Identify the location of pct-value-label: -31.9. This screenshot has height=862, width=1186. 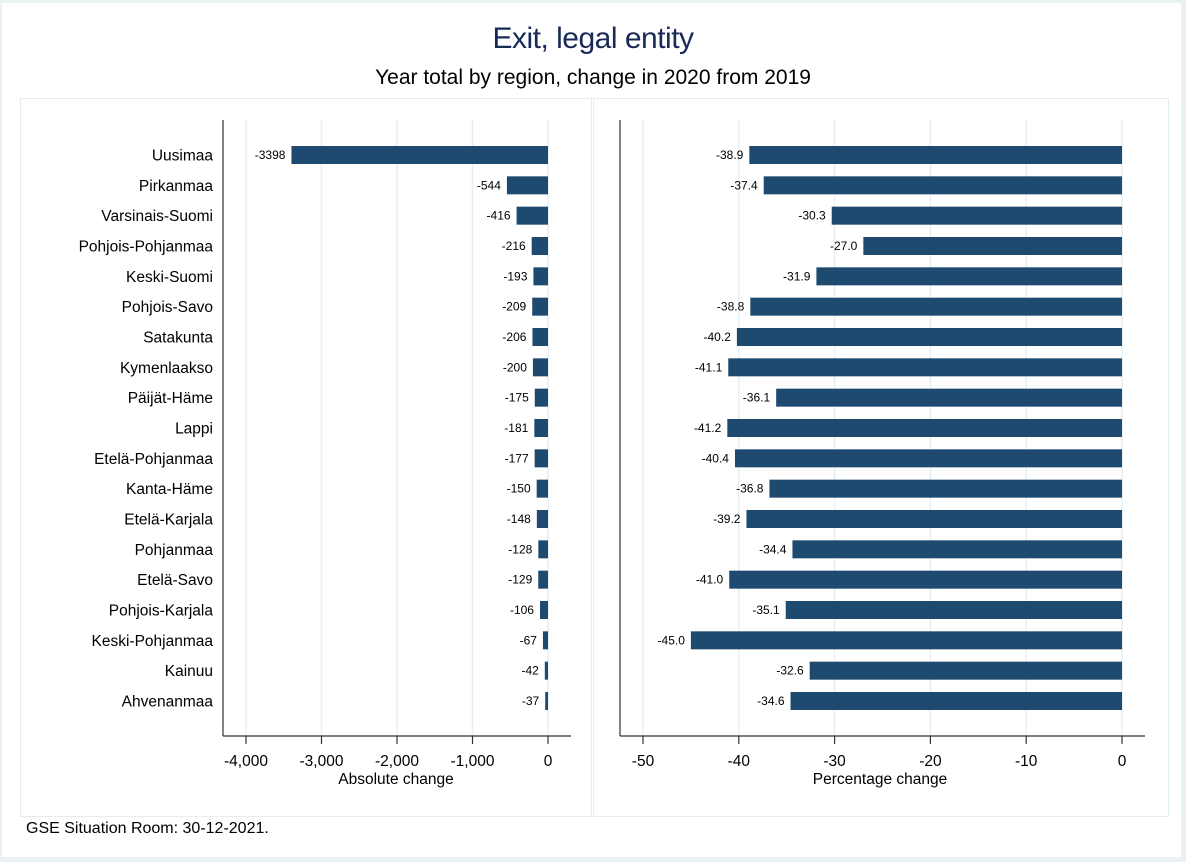
(797, 276).